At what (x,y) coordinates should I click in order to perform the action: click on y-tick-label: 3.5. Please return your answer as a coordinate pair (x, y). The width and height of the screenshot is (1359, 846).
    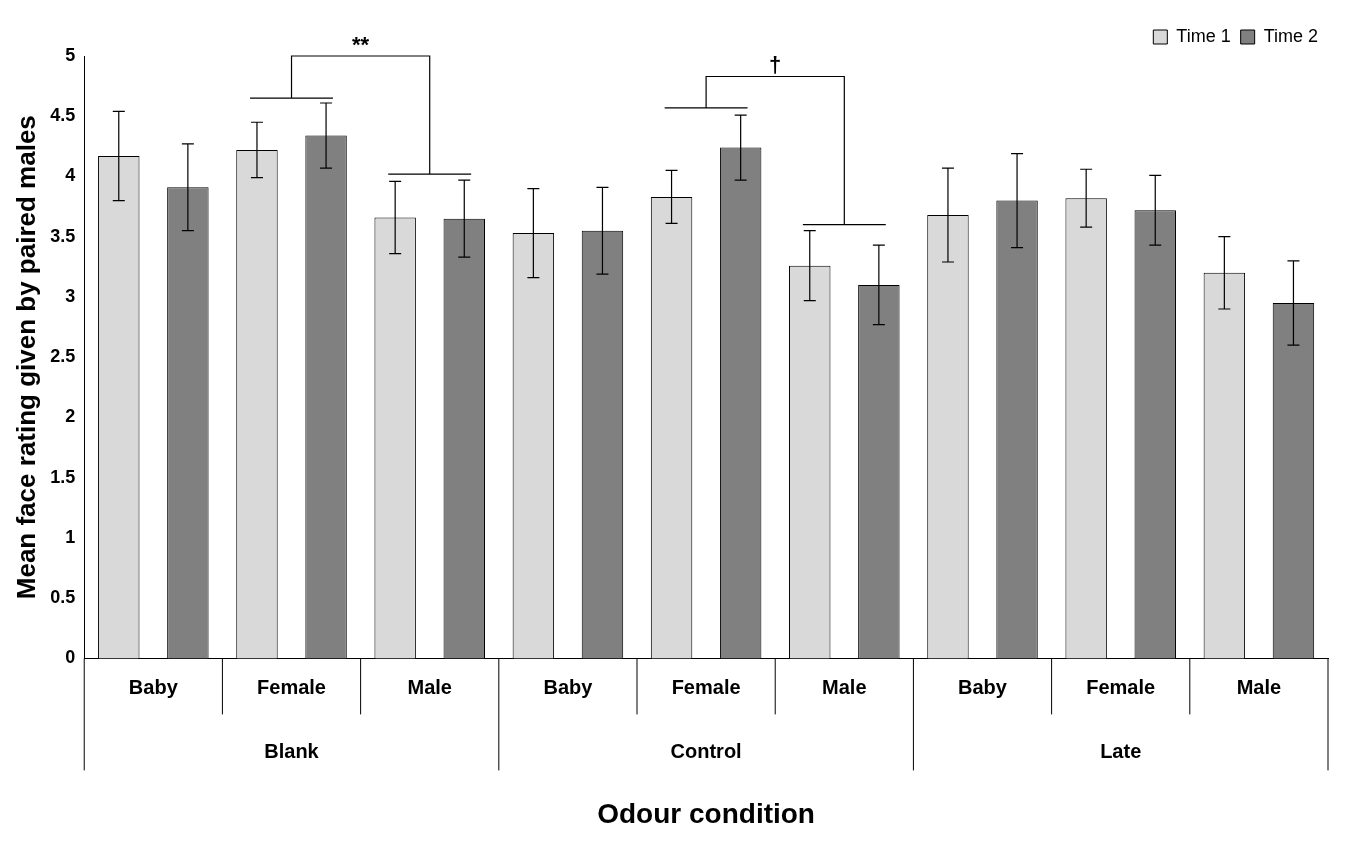
    Looking at the image, I should click on (63, 235).